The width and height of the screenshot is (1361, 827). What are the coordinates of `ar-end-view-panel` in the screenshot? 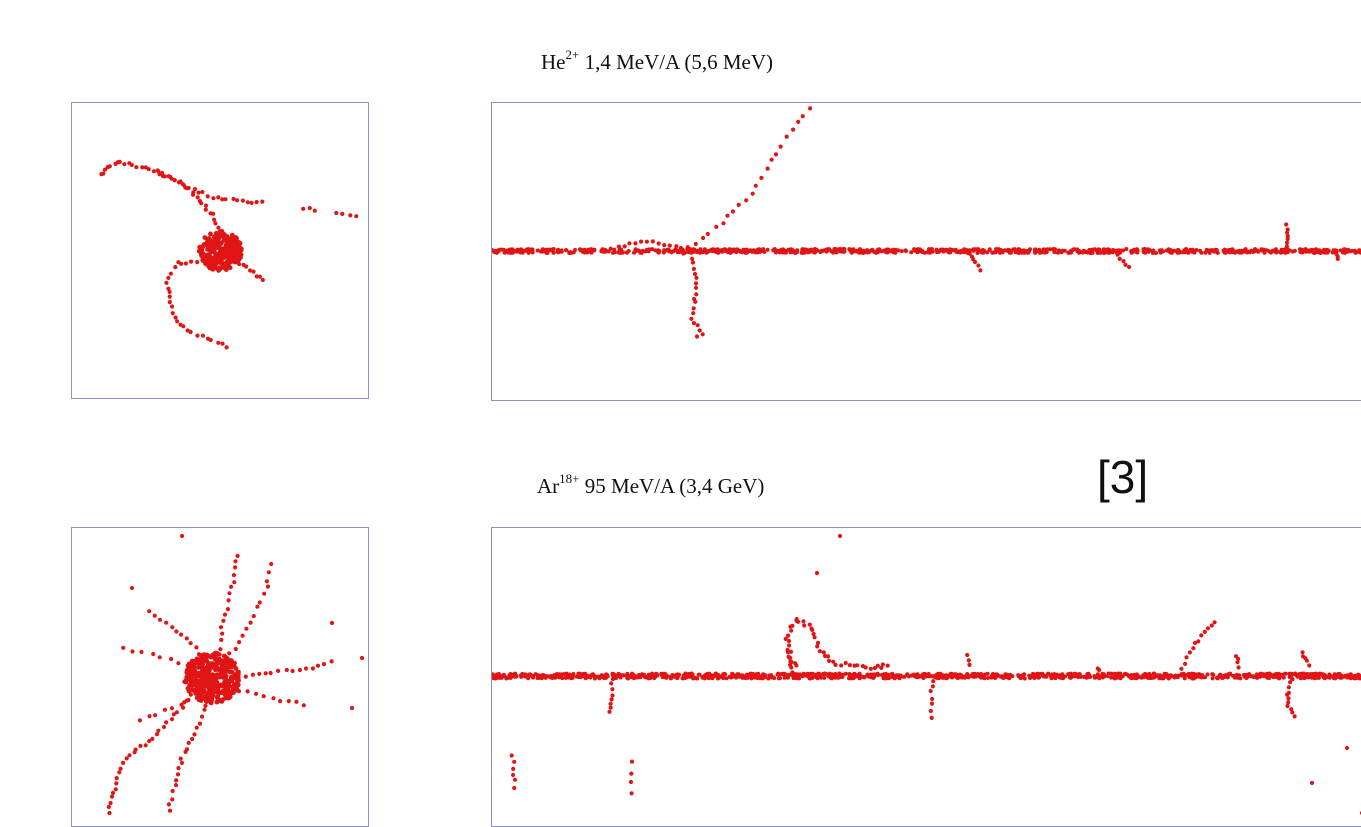 It's located at (220, 677).